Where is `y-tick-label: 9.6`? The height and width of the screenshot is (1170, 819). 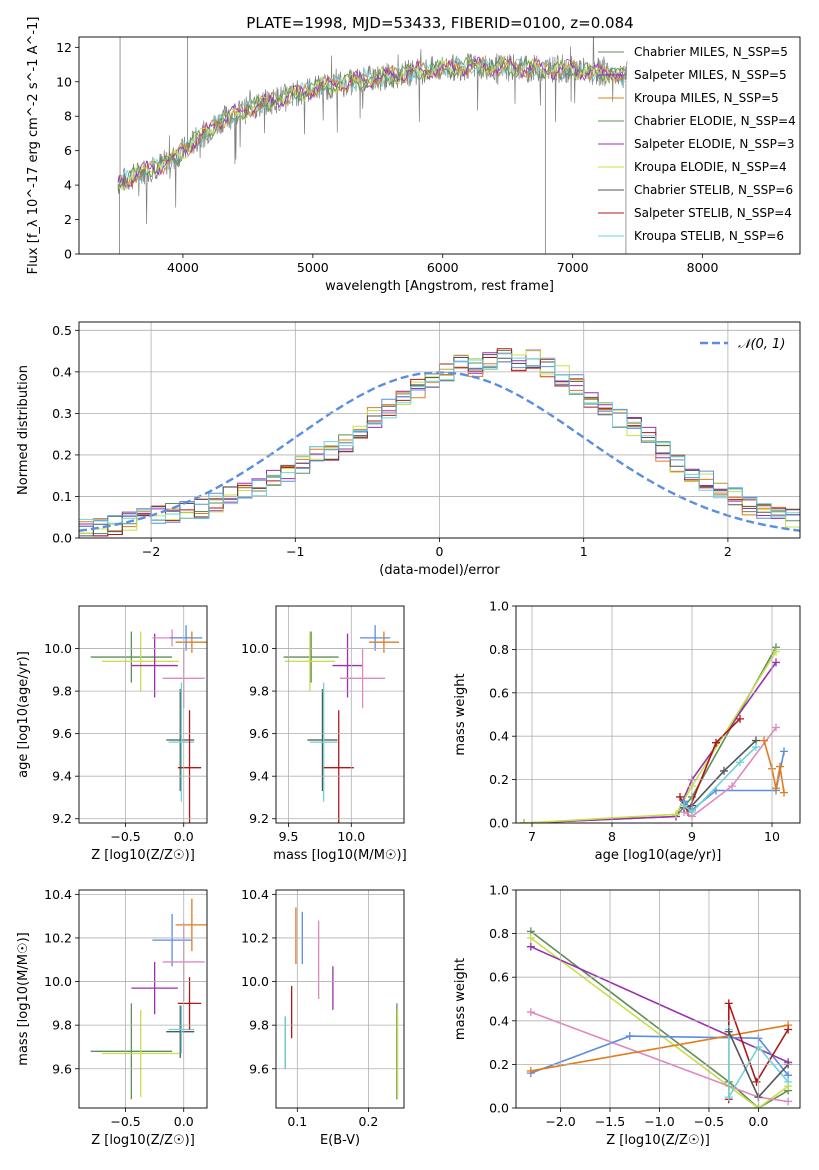 y-tick-label: 9.6 is located at coordinates (62, 733).